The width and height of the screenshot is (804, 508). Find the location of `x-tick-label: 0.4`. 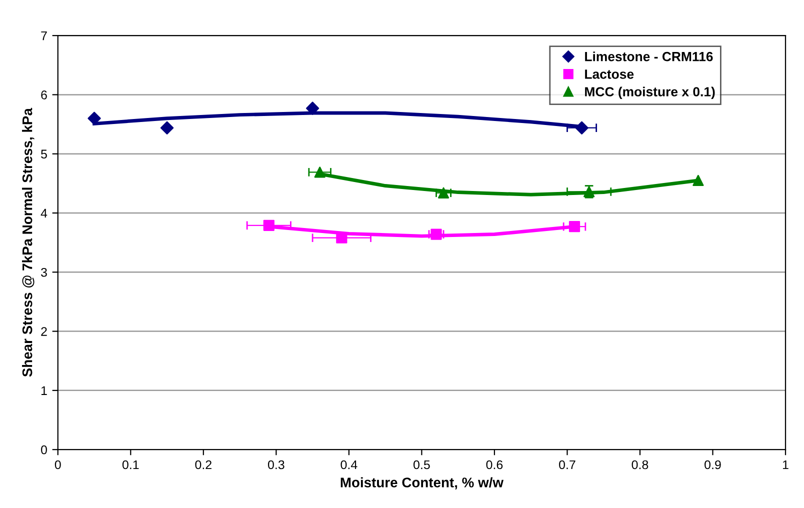

x-tick-label: 0.4 is located at coordinates (349, 465).